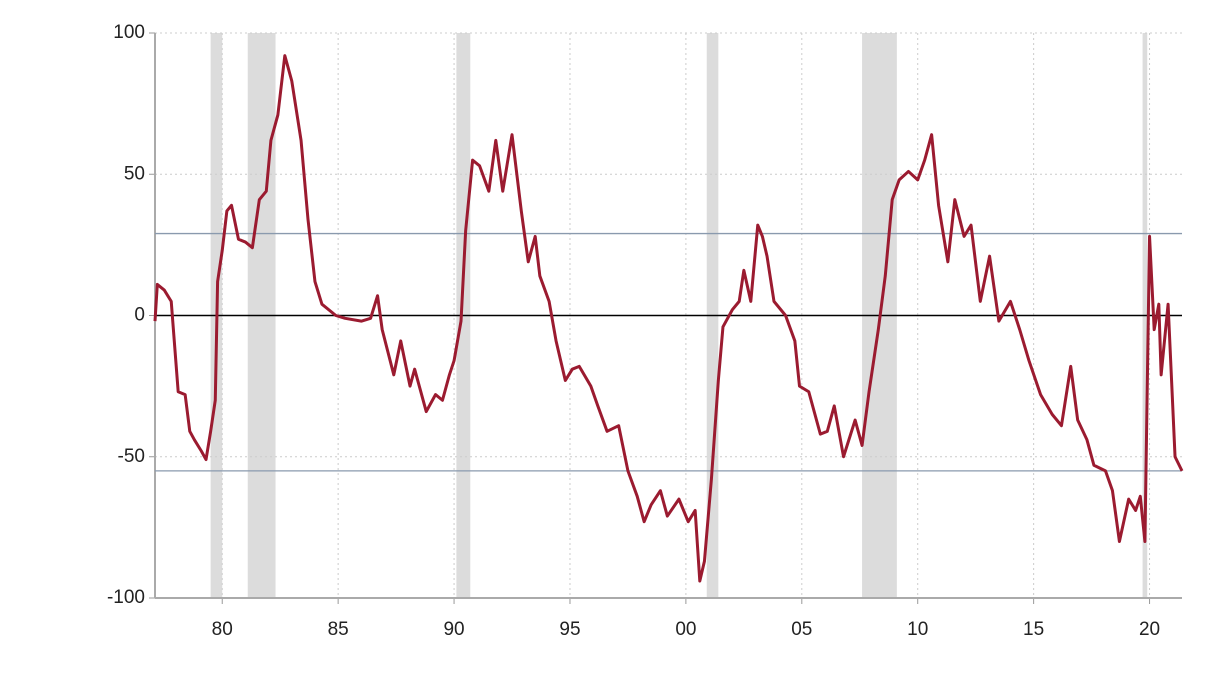  What do you see at coordinates (338, 629) in the screenshot?
I see `x-tick-label: 85` at bounding box center [338, 629].